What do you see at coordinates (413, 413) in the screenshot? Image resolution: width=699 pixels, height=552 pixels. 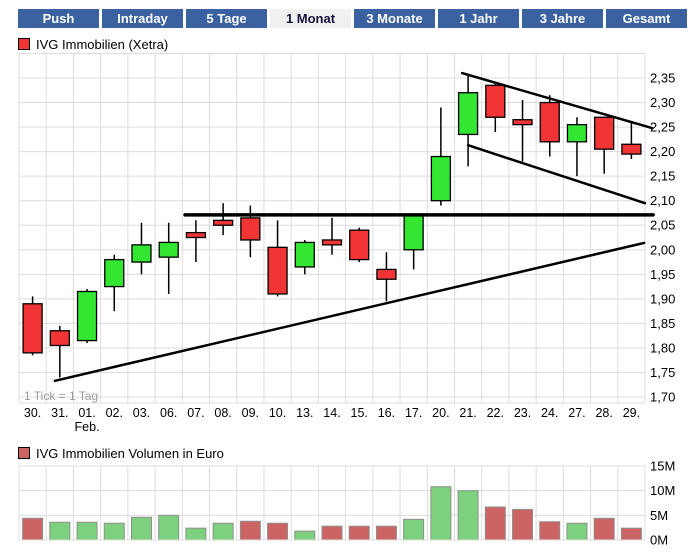 I see `date-label: 17.` at bounding box center [413, 413].